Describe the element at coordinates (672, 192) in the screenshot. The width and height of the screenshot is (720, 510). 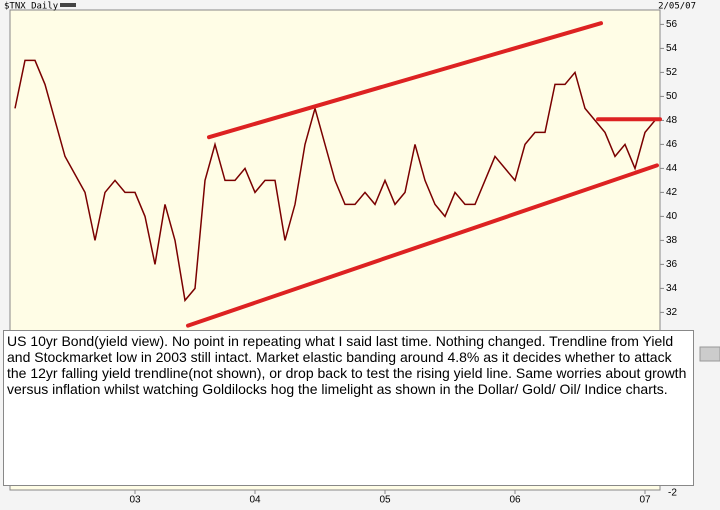
I see `y-tick-label: 42` at that location.